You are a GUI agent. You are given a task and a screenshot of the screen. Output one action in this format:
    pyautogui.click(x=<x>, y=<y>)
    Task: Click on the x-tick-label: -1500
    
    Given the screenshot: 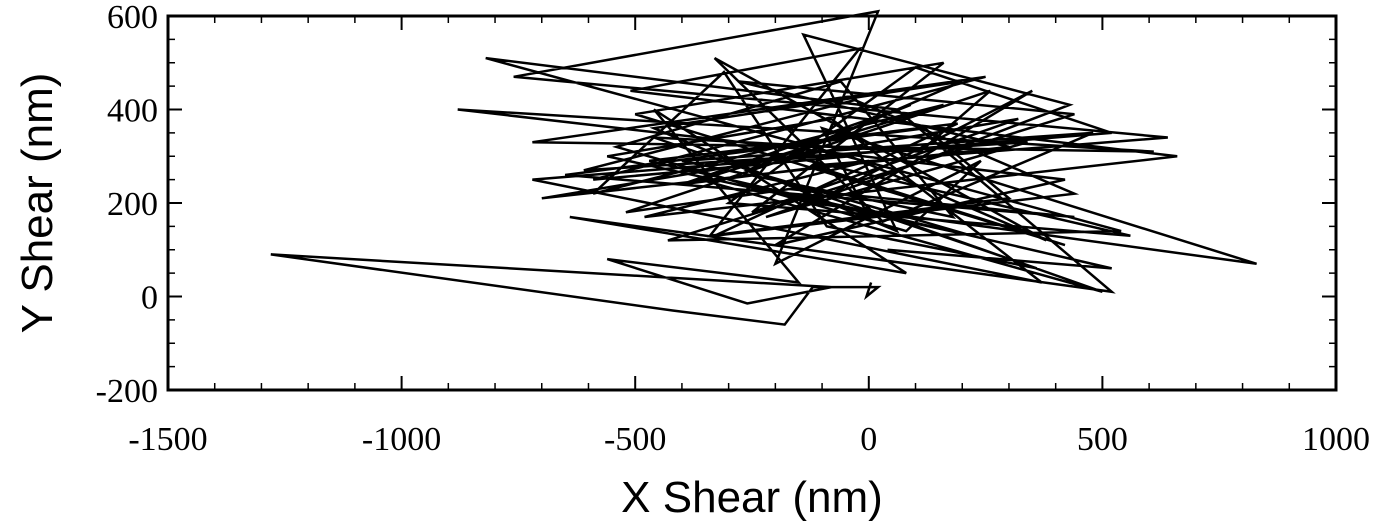 What is the action you would take?
    pyautogui.click(x=167, y=439)
    